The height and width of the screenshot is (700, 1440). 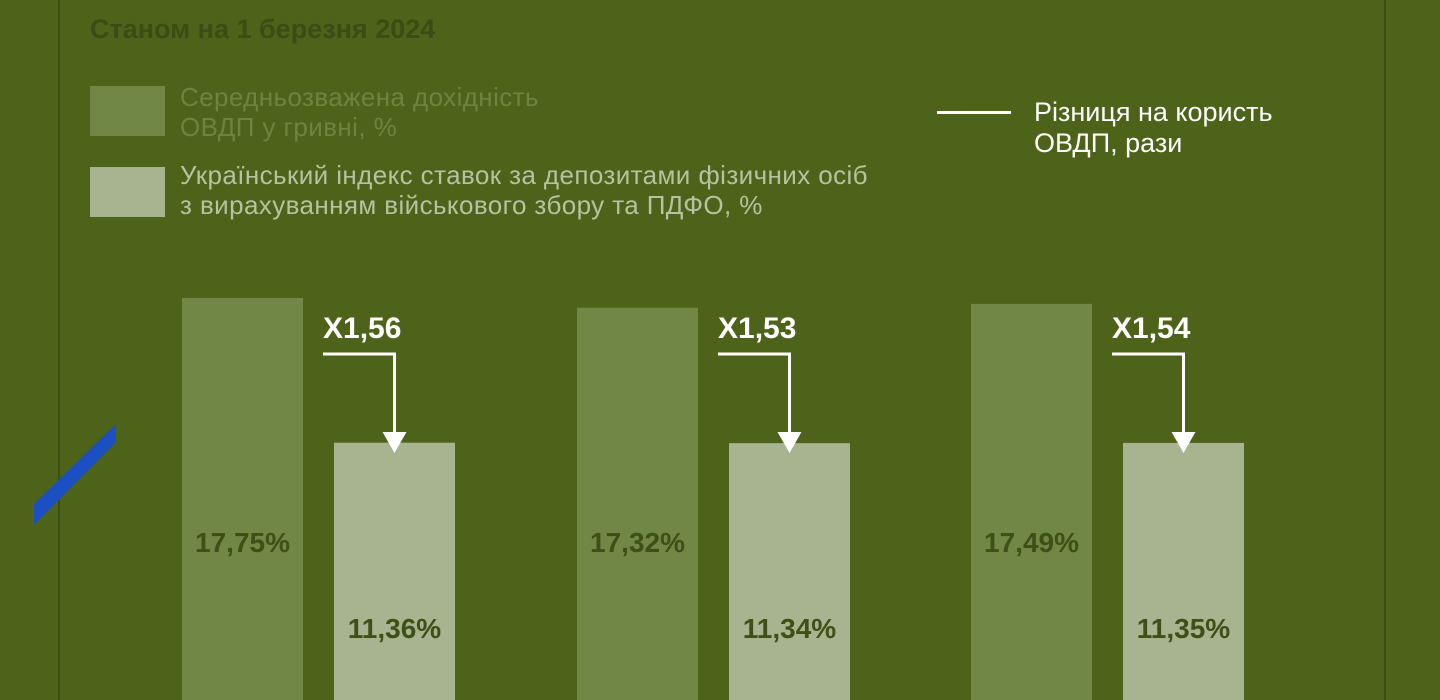 What do you see at coordinates (59, 350) in the screenshot?
I see `frame-line-left` at bounding box center [59, 350].